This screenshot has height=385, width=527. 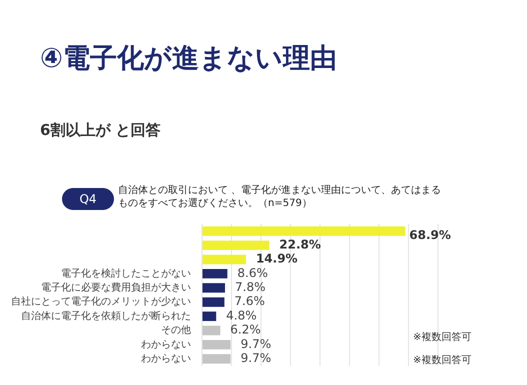 I want to click on text: 自治体との取引において 、電子化が進まない理由について、あてはまるものをすべてお選びください。（n=579）, so click(x=280, y=197).